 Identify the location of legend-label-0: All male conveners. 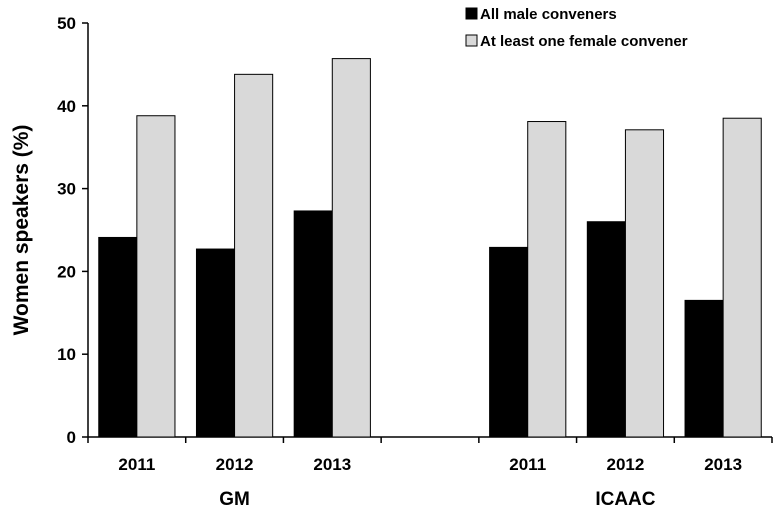
(548, 14).